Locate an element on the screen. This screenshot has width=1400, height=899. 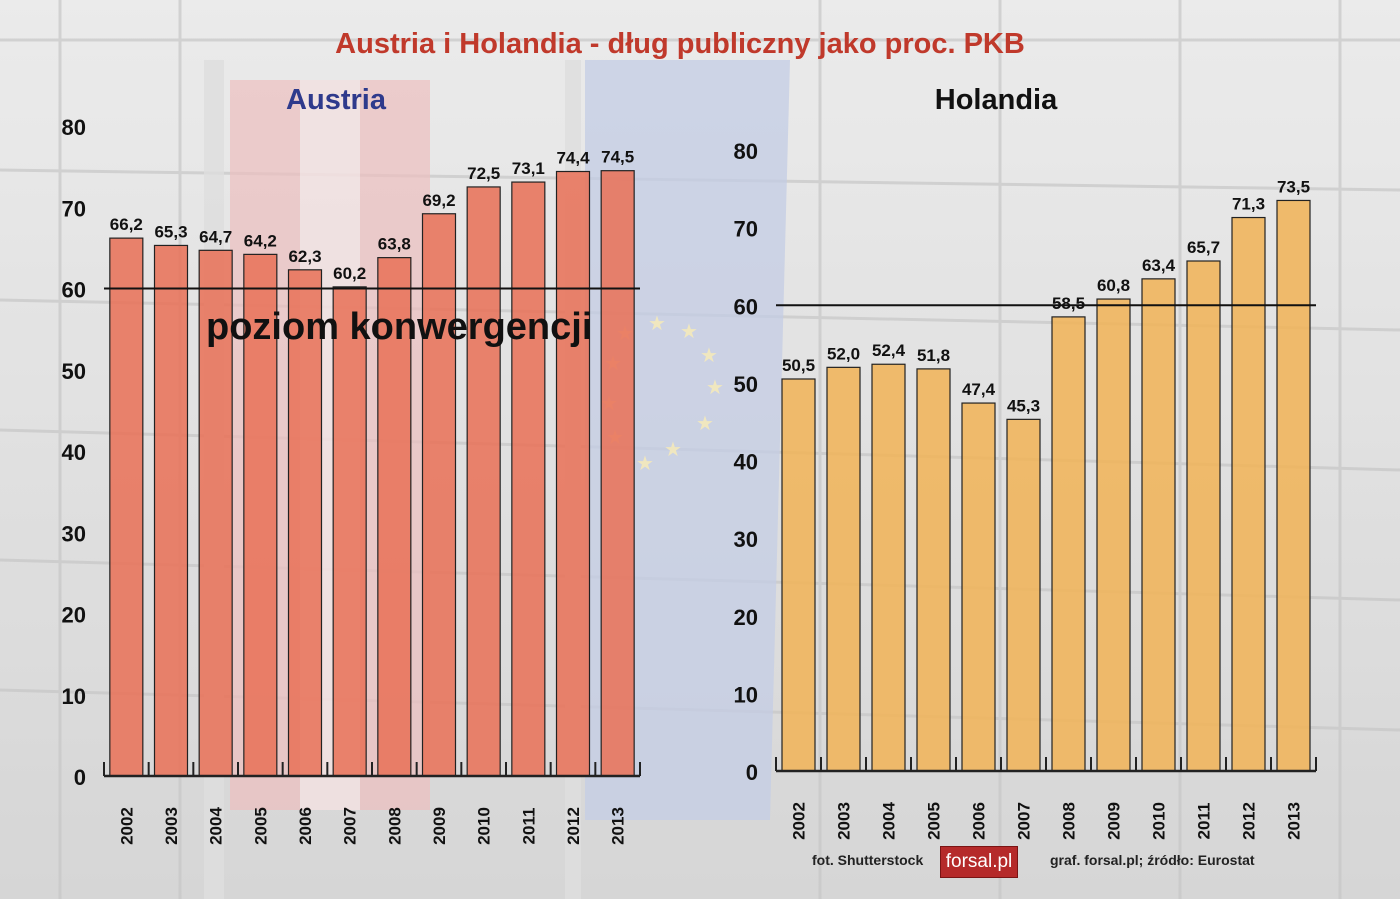
austria-value-label: 74,4 is located at coordinates (573, 158).